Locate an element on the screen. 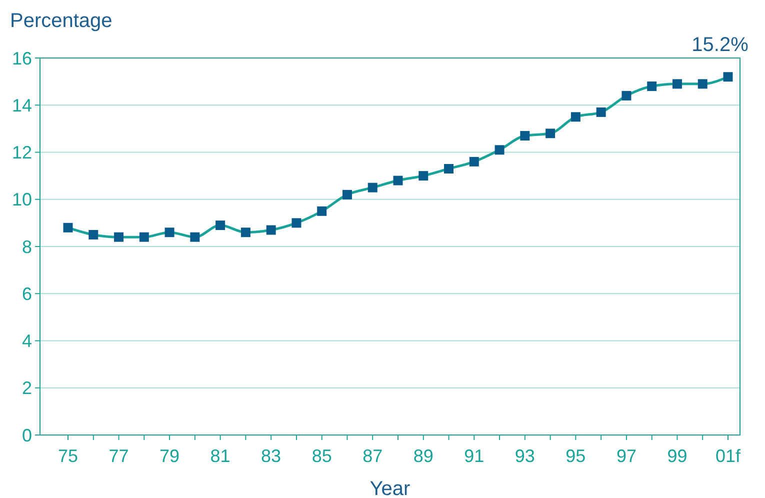 Image resolution: width=765 pixels, height=498 pixels. y-tick-label: 6 is located at coordinates (27, 294).